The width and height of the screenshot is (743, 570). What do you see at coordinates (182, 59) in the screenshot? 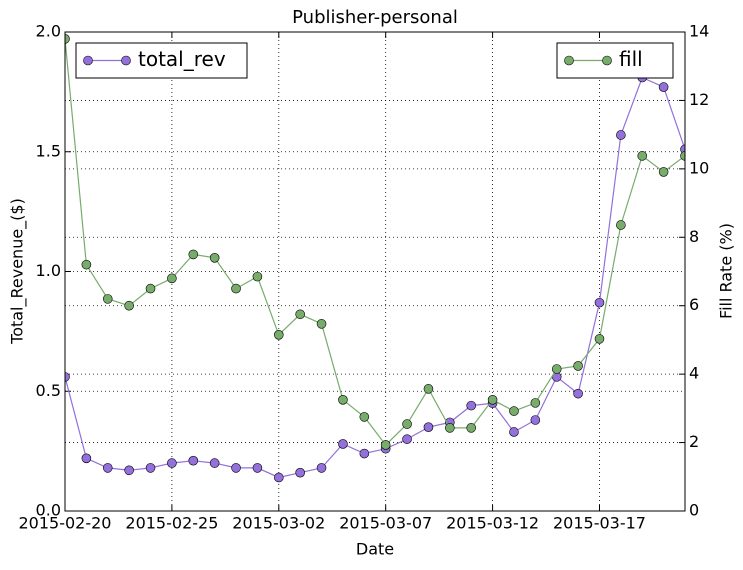
I see `legend-label: total_rev` at bounding box center [182, 59].